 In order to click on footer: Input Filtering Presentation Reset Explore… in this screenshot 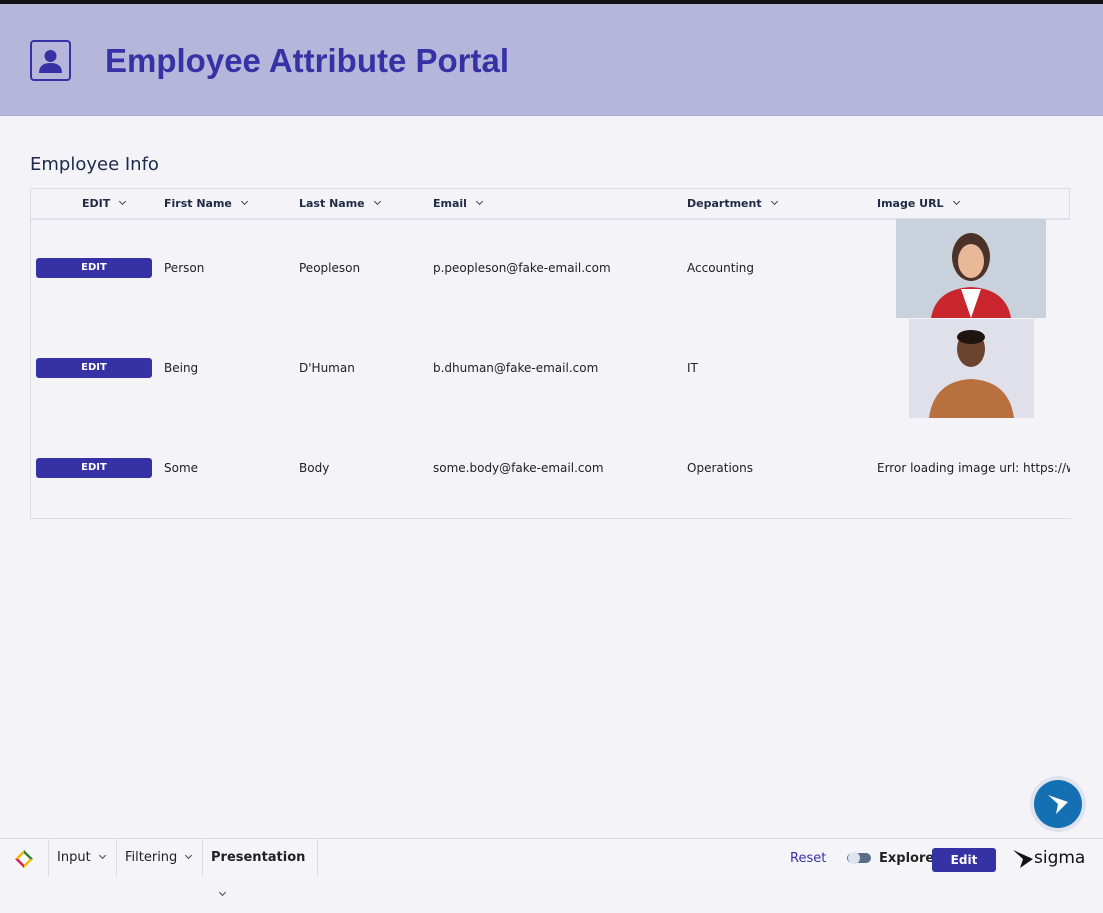, I will do `click(551, 857)`.